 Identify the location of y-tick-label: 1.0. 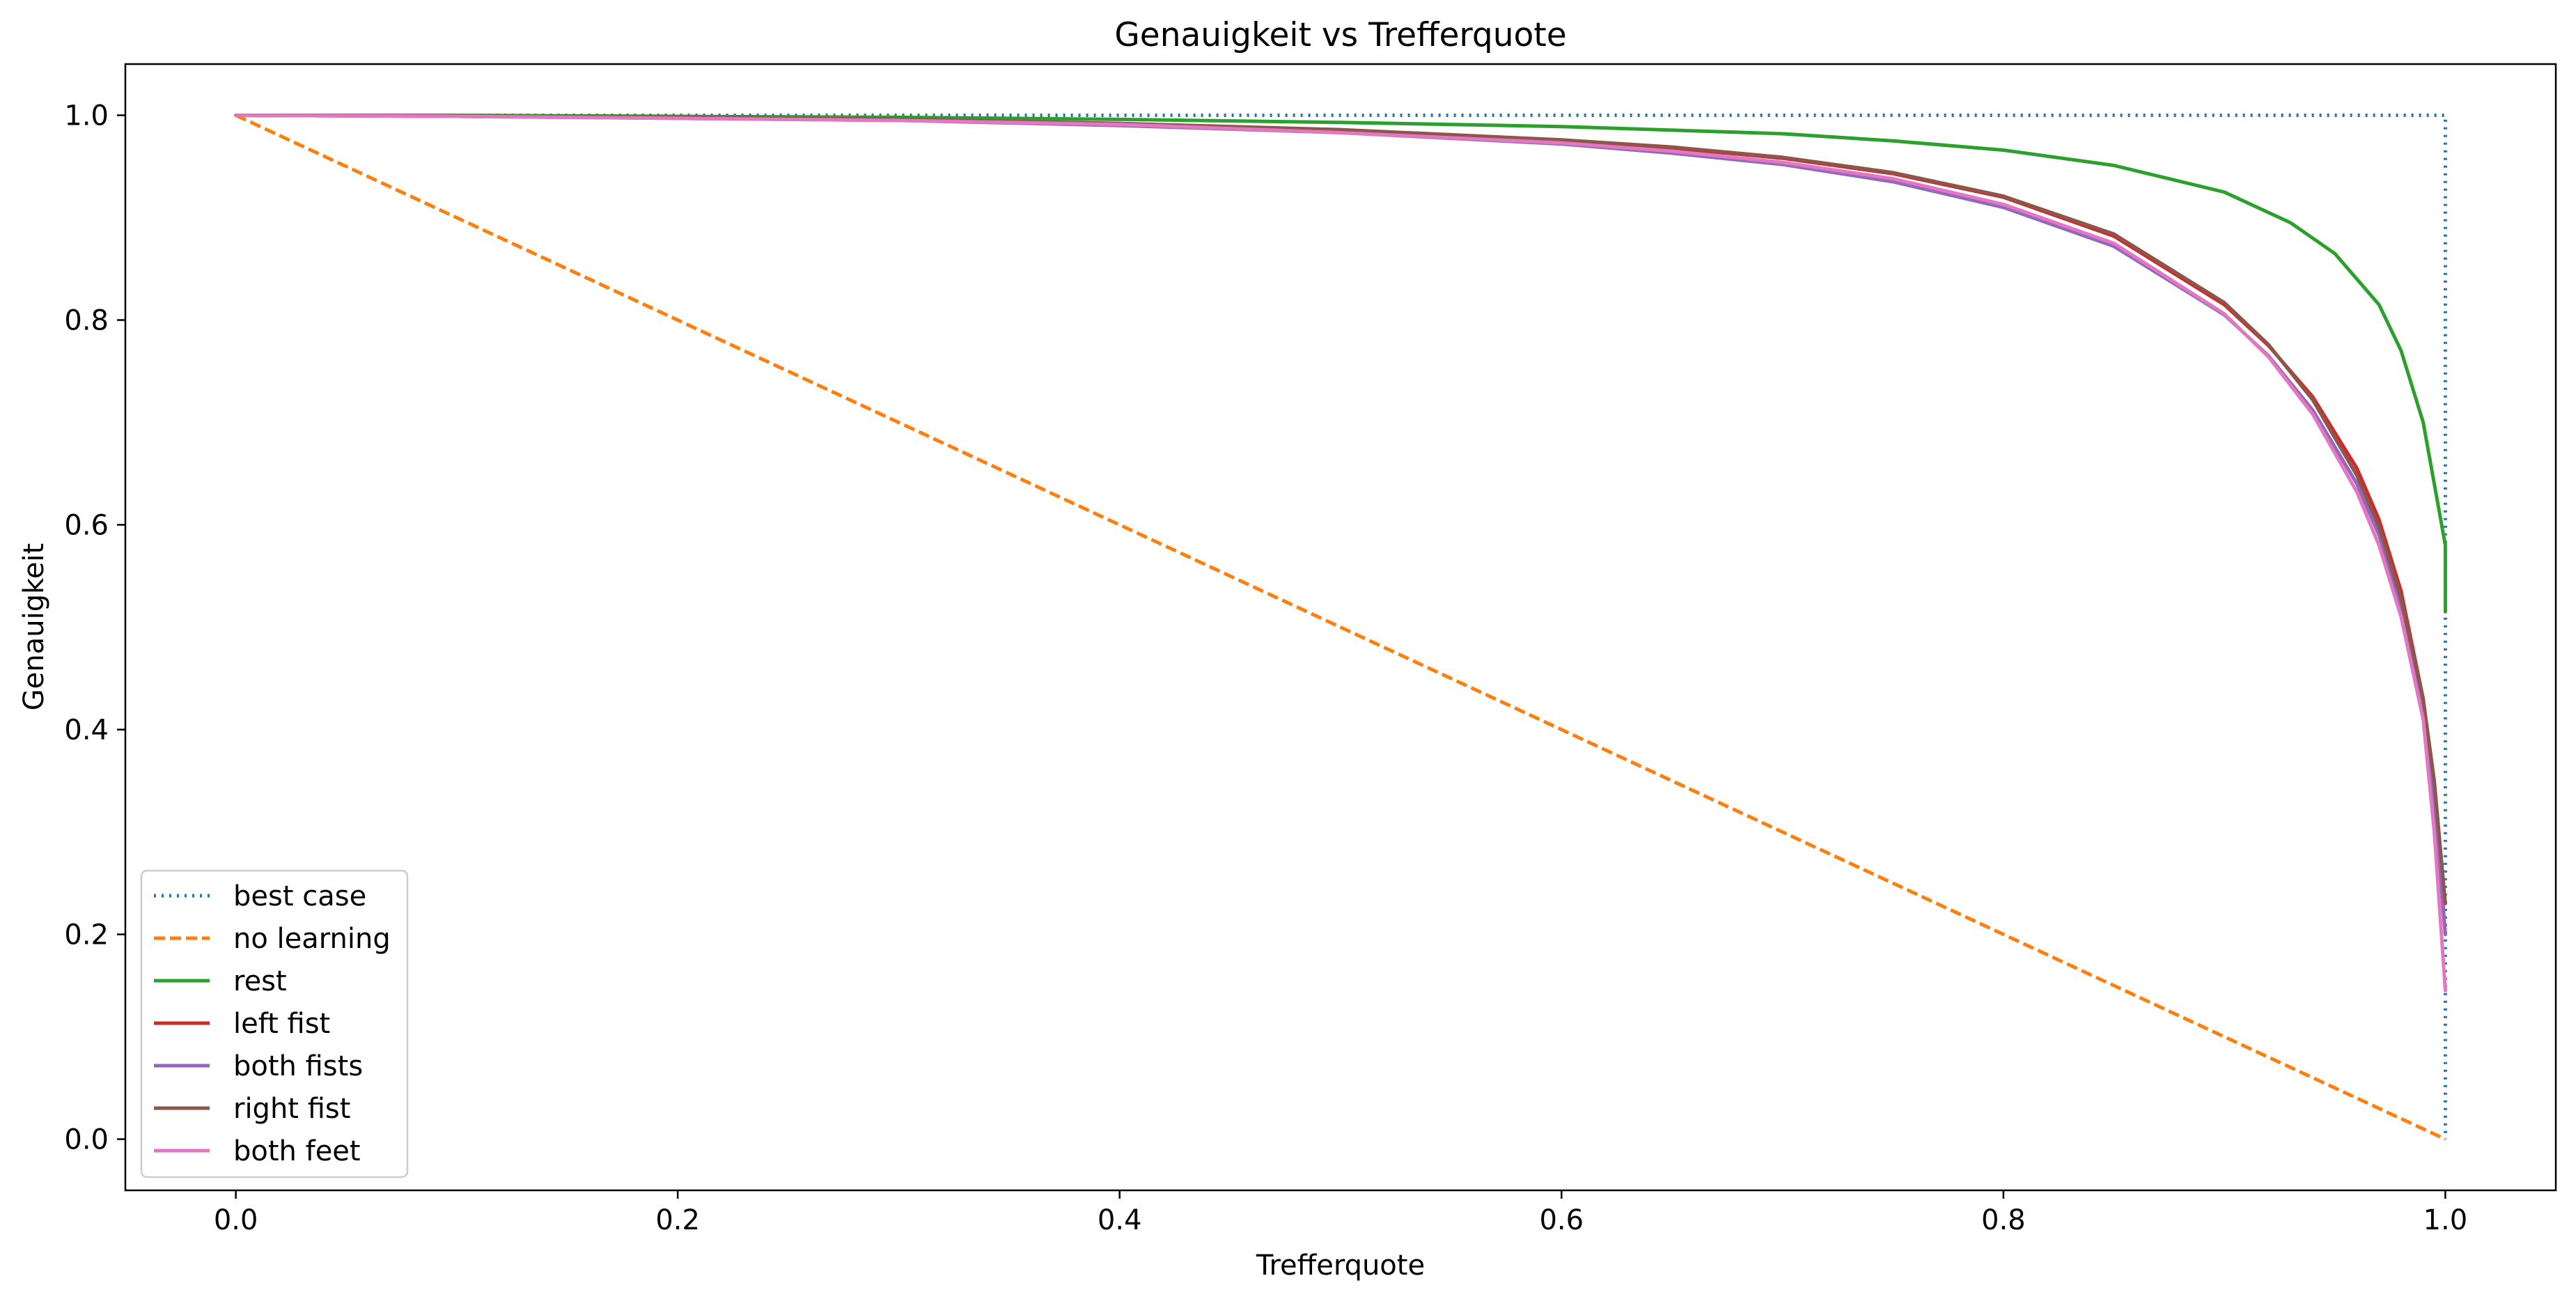
(86, 116).